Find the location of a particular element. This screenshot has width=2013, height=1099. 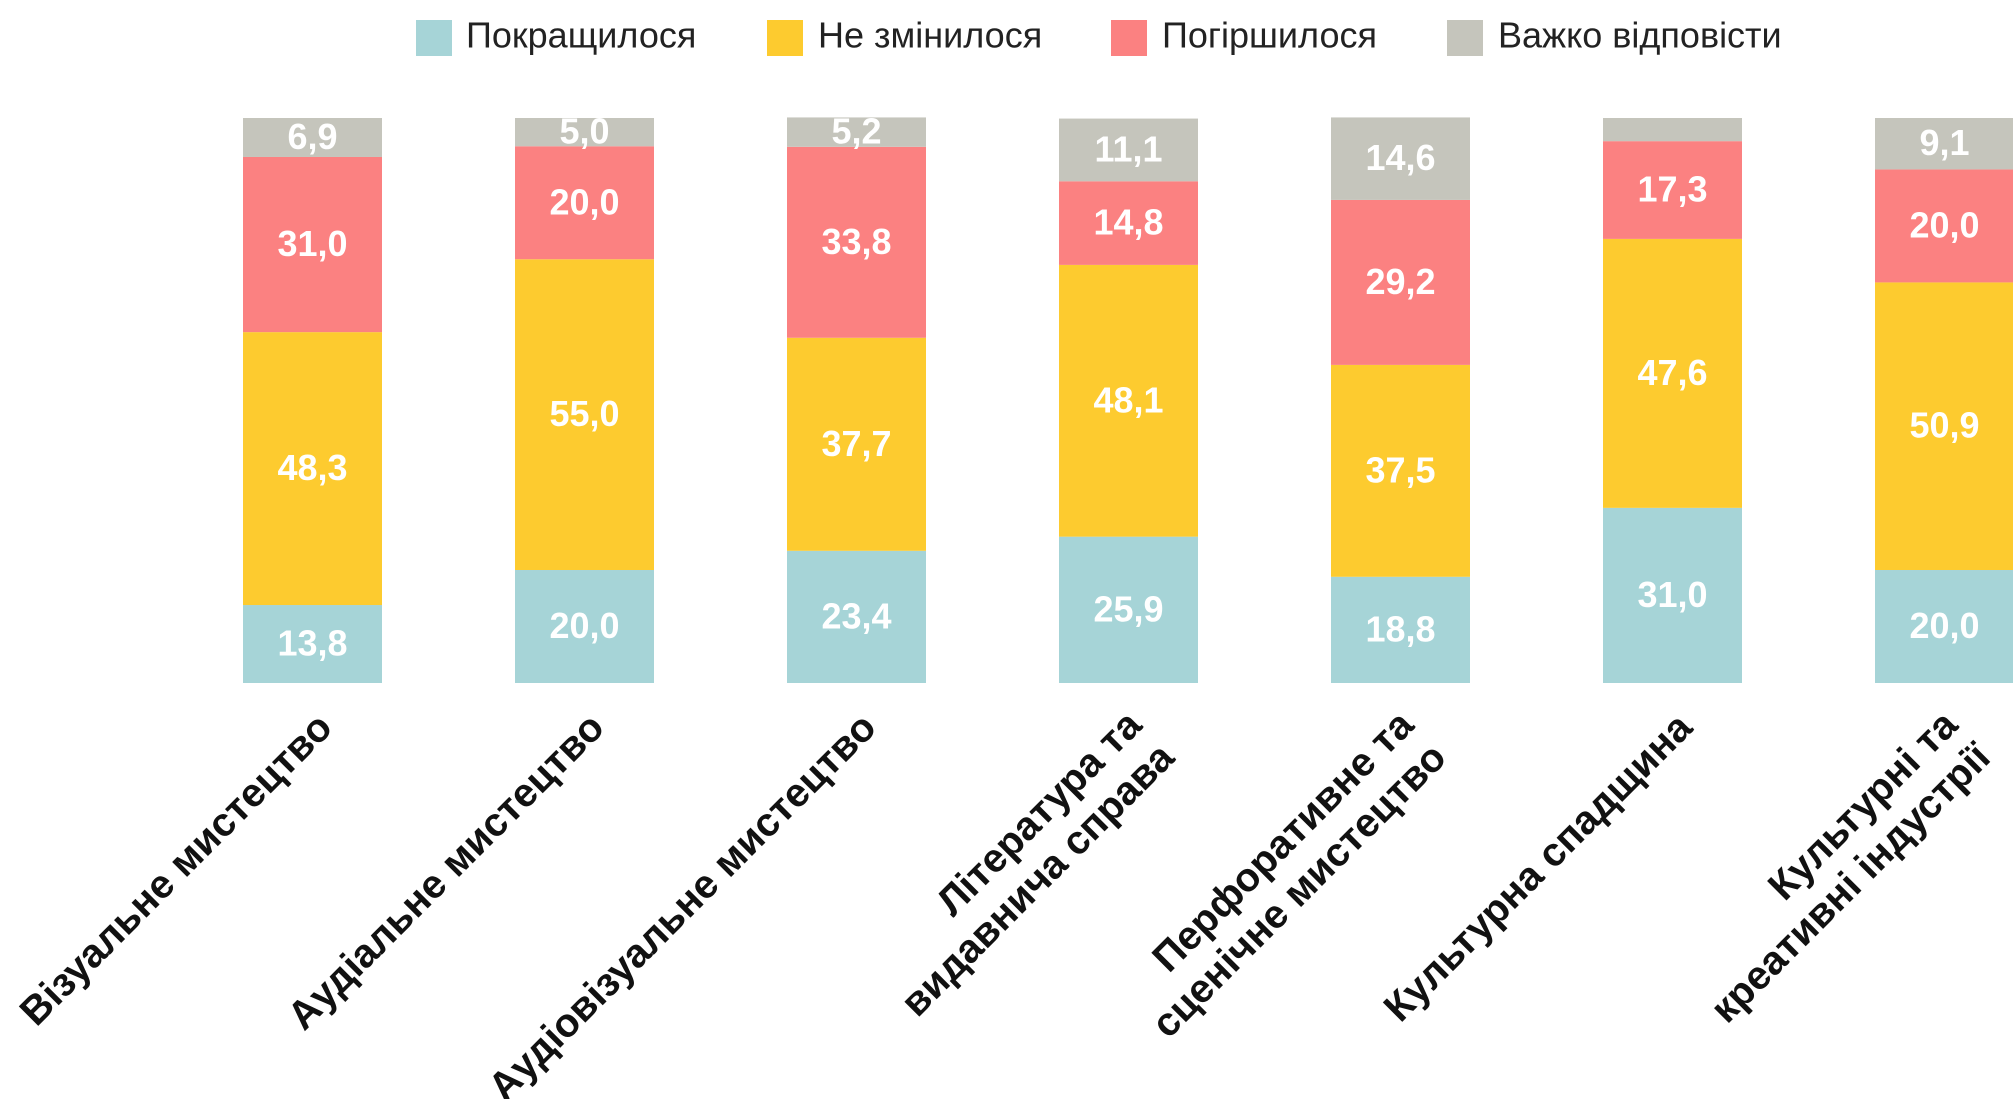

value-label: 5,0 is located at coordinates (584, 131).